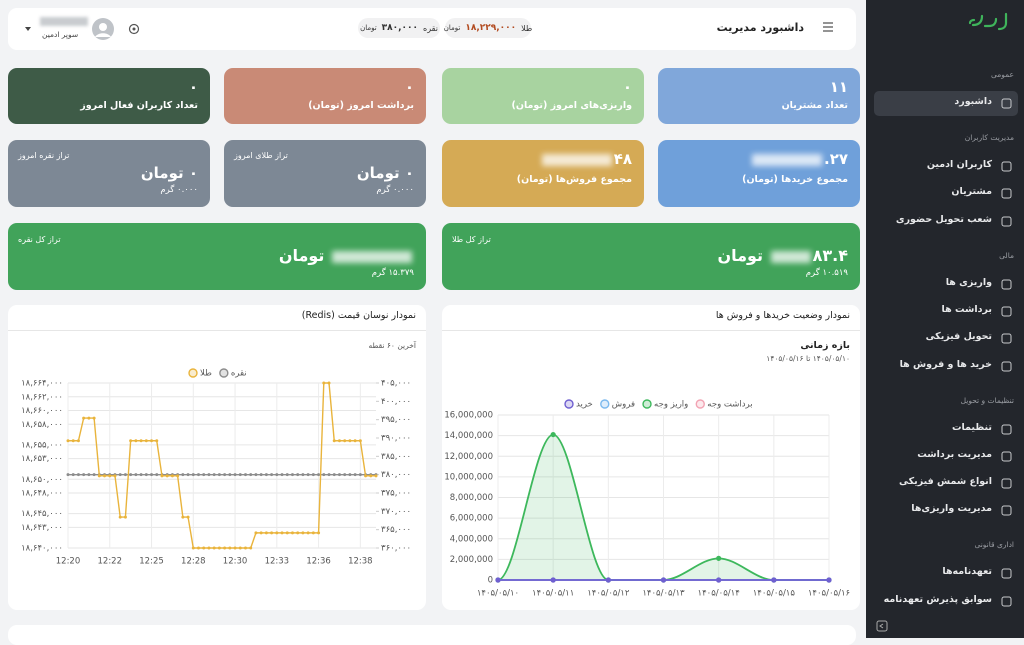 This screenshot has height=645, width=1024. Describe the element at coordinates (103, 29) in the screenshot. I see `avatar` at that location.